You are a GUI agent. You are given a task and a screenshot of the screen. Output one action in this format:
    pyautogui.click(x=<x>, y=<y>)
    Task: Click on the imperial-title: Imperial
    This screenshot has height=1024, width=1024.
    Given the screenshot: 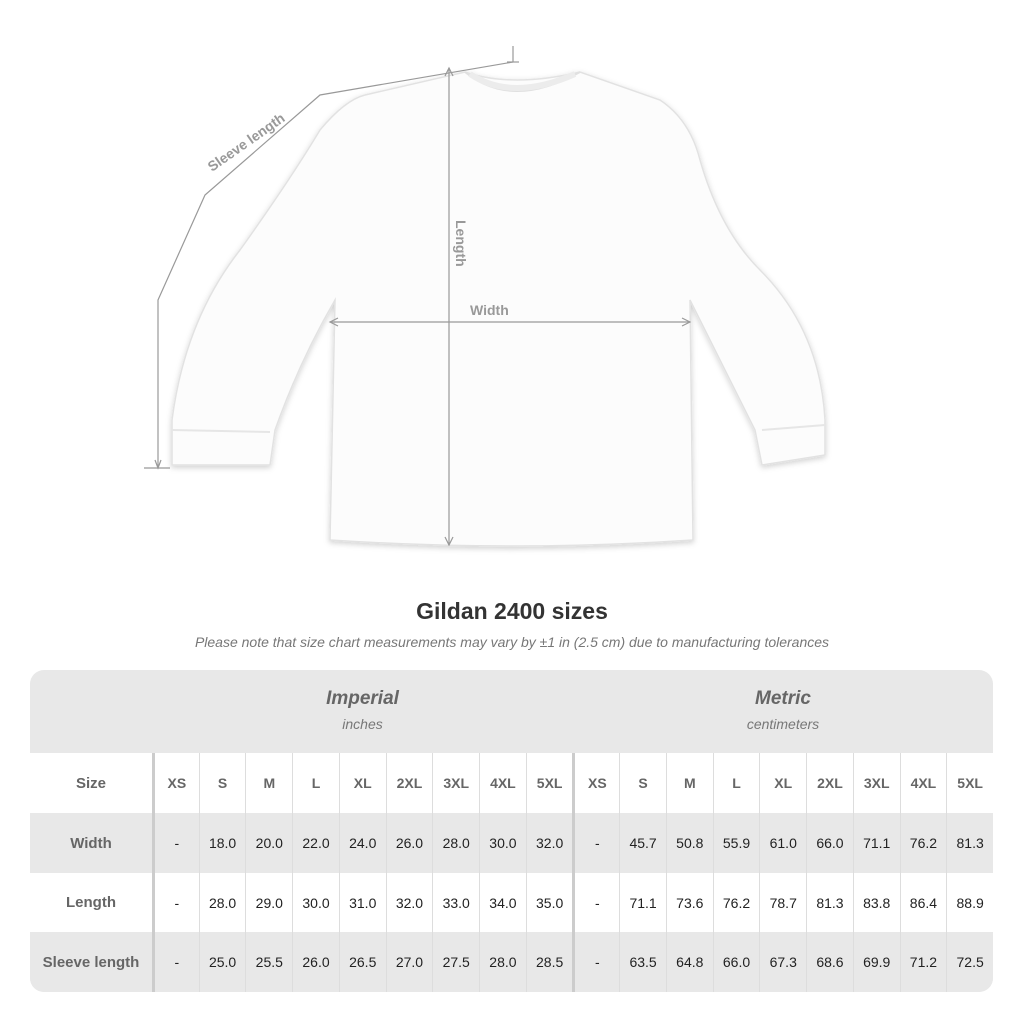 What is the action you would take?
    pyautogui.click(x=362, y=698)
    